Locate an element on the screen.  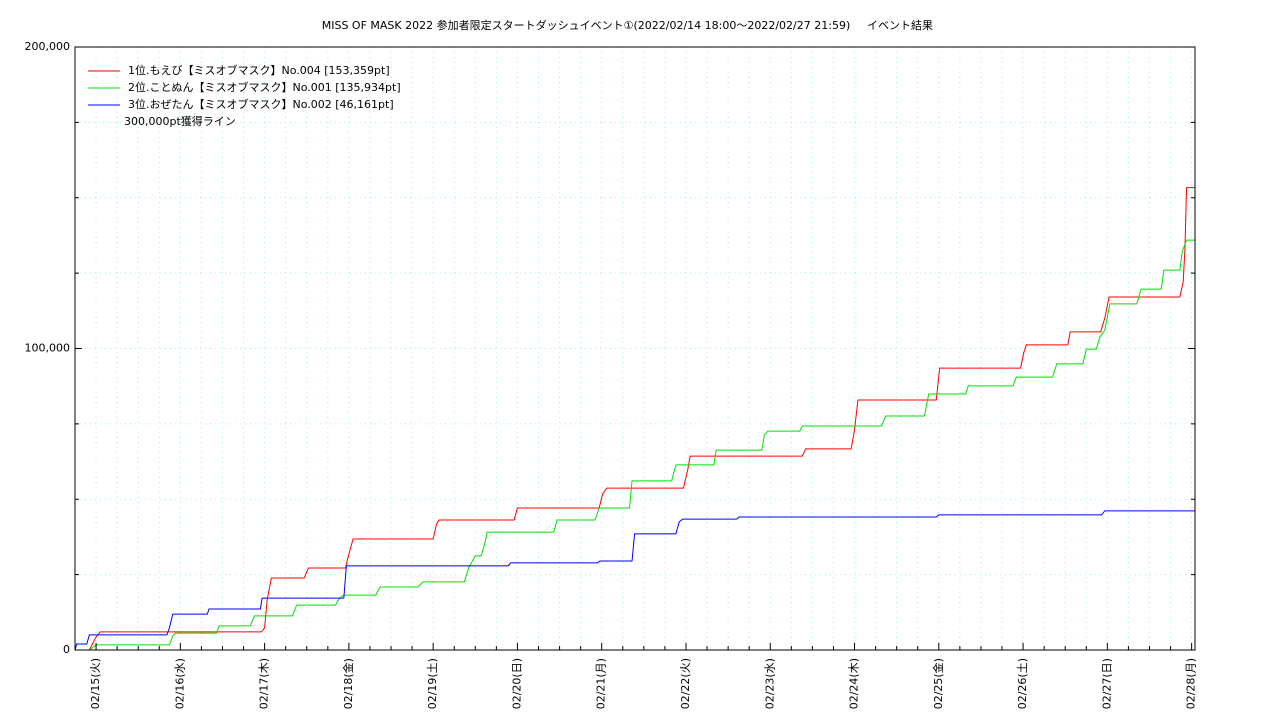
legend-label: 2位.ことぬん【ミスオブマスク】No.001 [135,934pt] is located at coordinates (264, 87).